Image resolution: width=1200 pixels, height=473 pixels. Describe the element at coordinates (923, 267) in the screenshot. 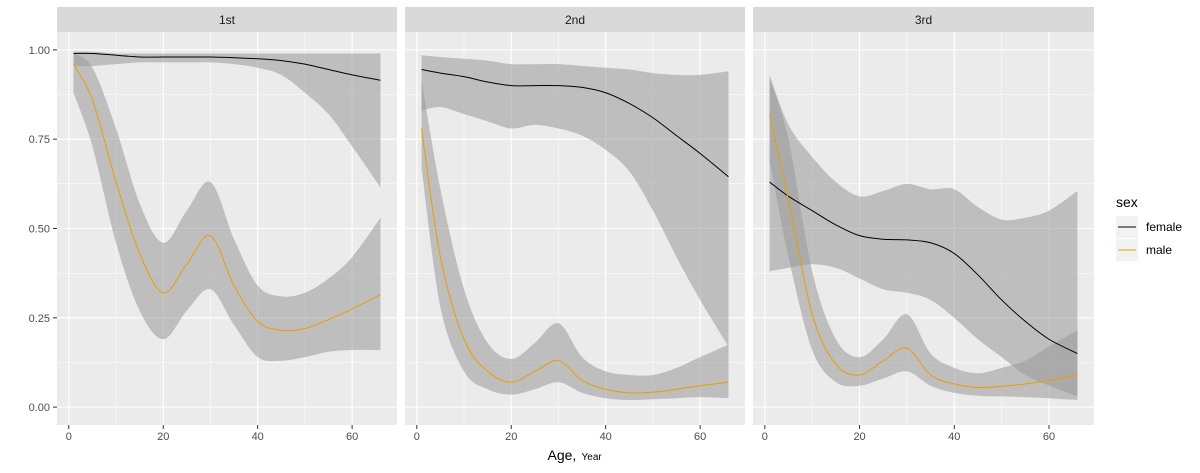

I see `panel-3rd-line-female` at that location.